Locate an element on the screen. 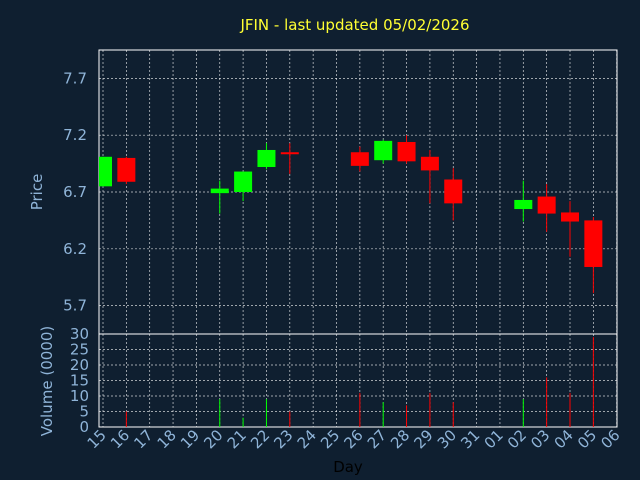 The height and width of the screenshot is (480, 640). day-tick-label: 29 is located at coordinates (423, 439).